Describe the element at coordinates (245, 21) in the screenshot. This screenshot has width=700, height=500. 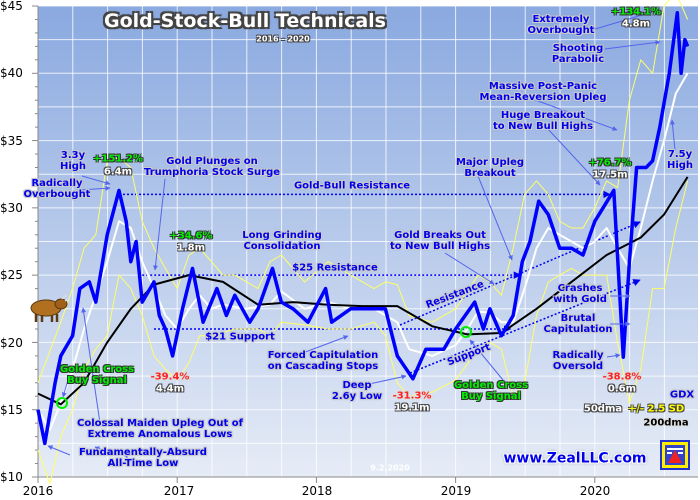
I see `chart-title: Gold-Stock-Bull Technicals` at that location.